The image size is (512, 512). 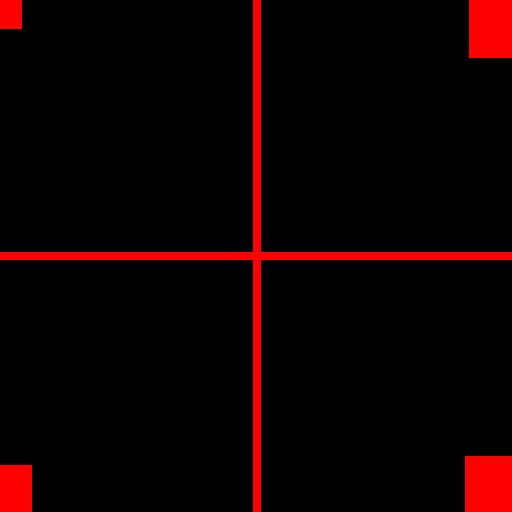 I want to click on crosshair-horizontal-line, so click(x=256, y=256).